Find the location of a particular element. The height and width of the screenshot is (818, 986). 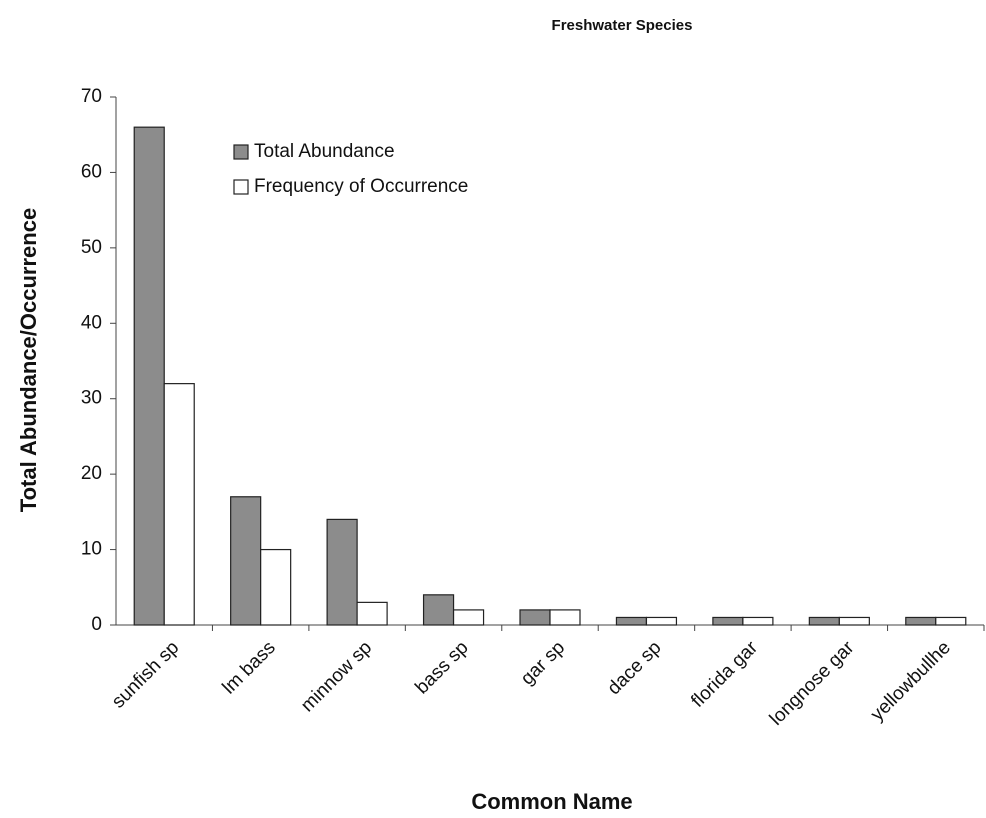

y-tick-label: 0 is located at coordinates (96, 624).